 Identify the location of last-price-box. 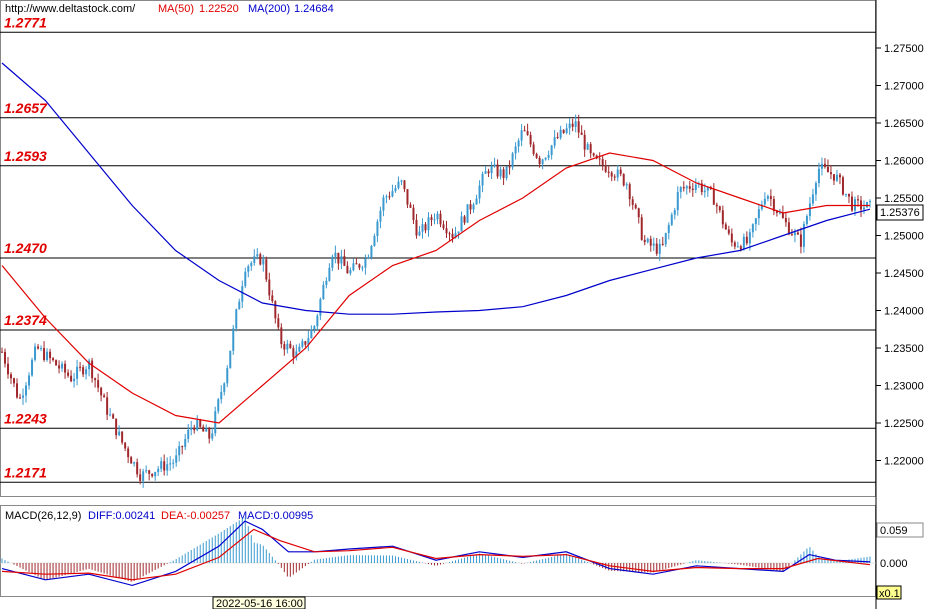
(900, 212).